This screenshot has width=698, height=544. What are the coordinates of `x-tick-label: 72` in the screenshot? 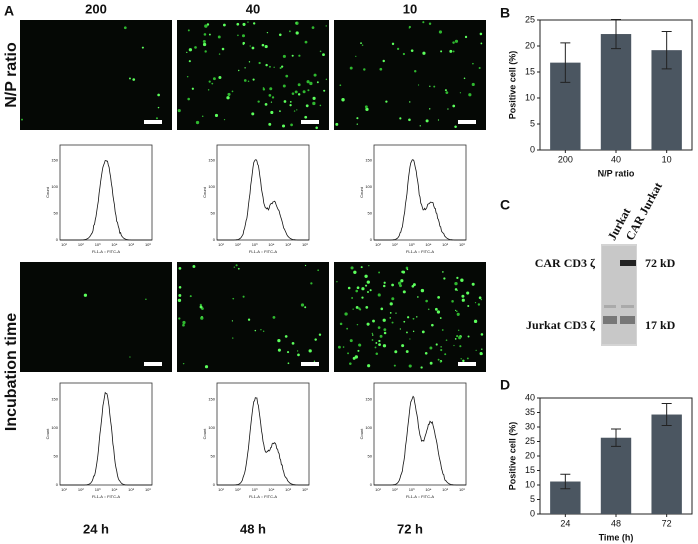 It's located at (667, 523).